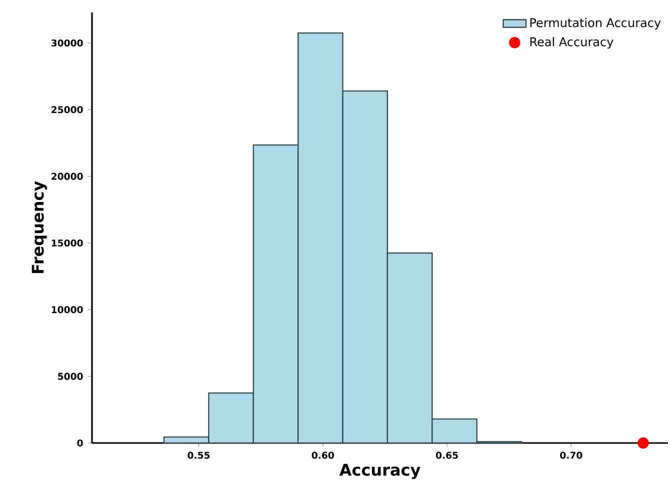  What do you see at coordinates (67, 176) in the screenshot?
I see `y-tick-label: 20000` at bounding box center [67, 176].